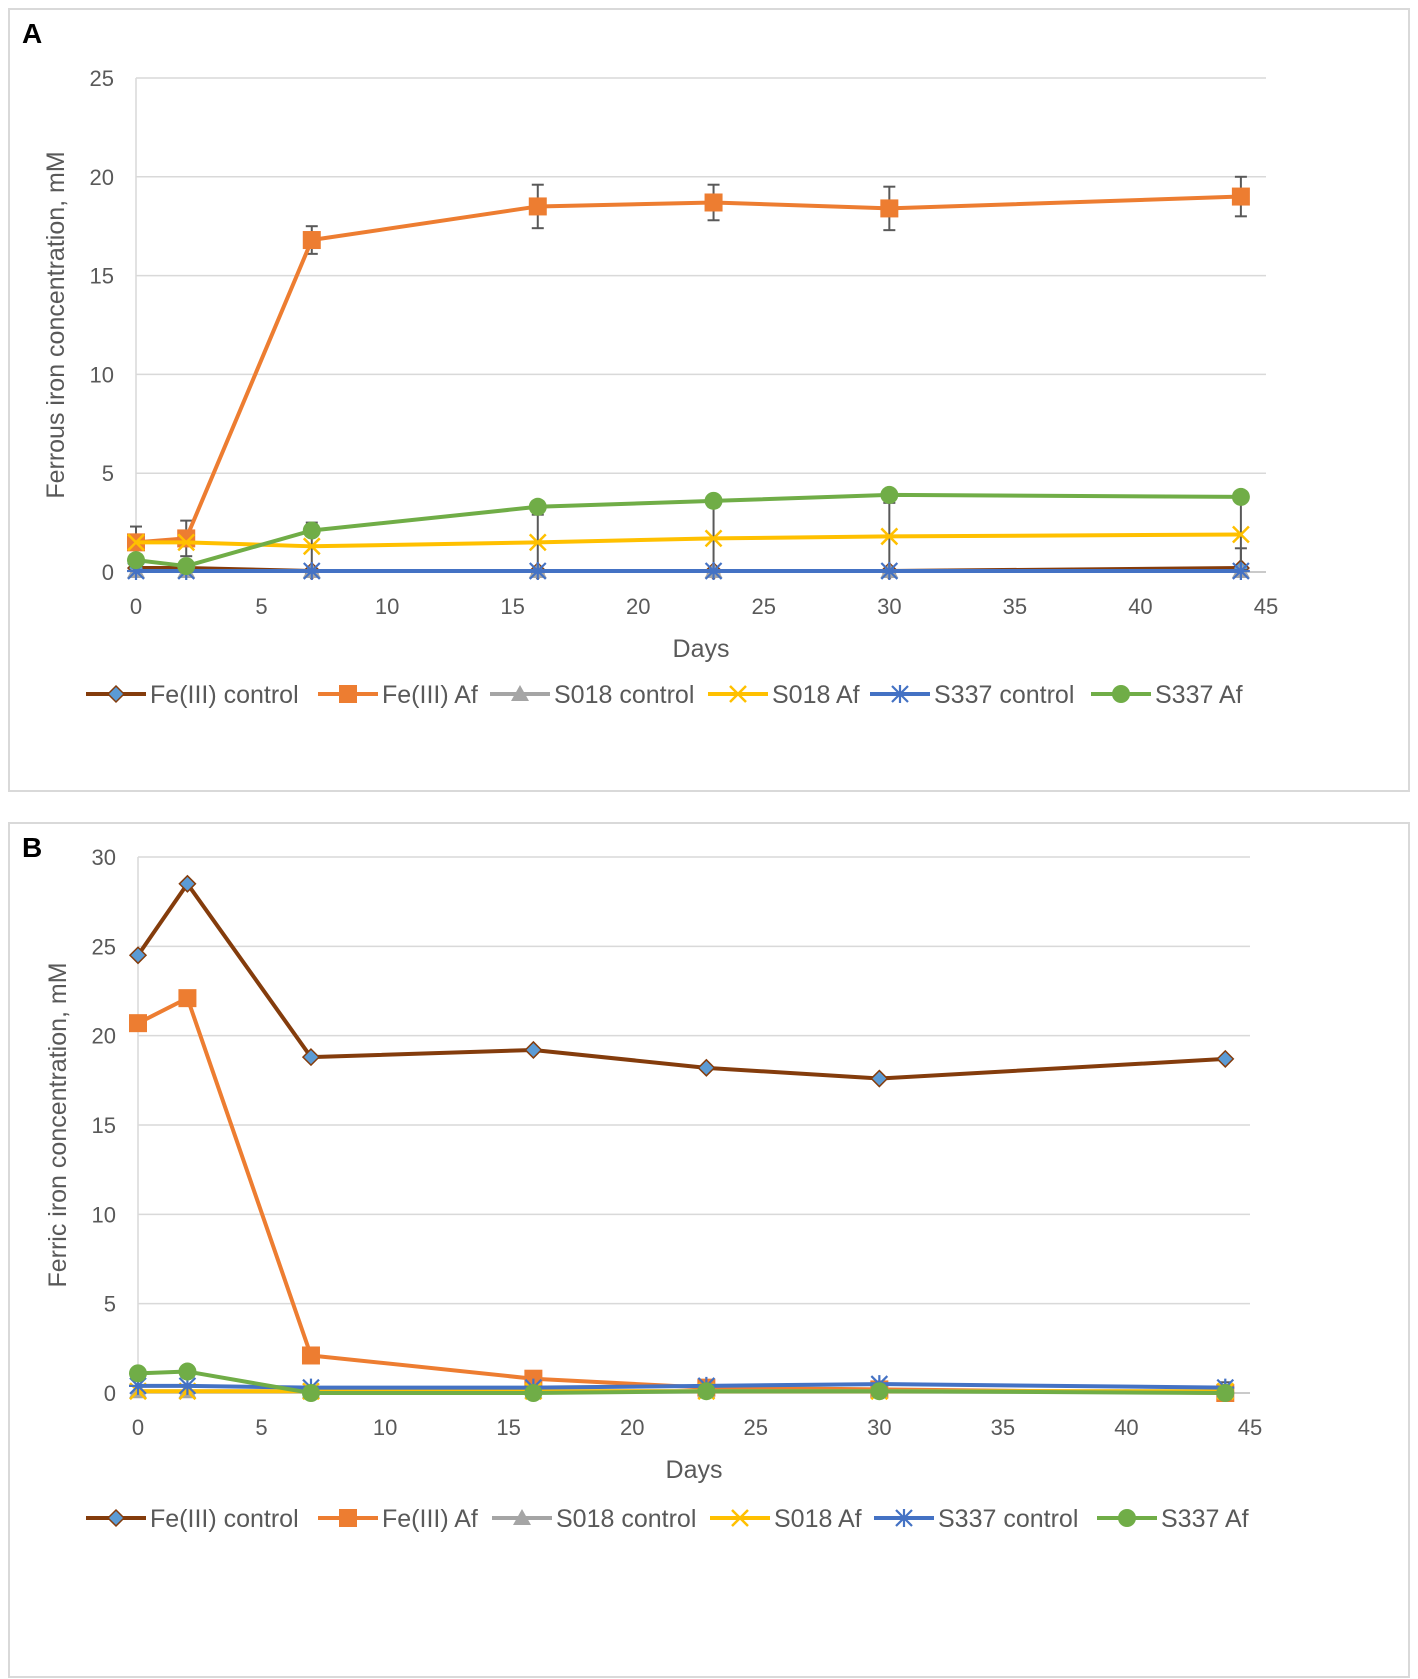  What do you see at coordinates (108, 572) in the screenshot?
I see `y-tick-label: 0` at bounding box center [108, 572].